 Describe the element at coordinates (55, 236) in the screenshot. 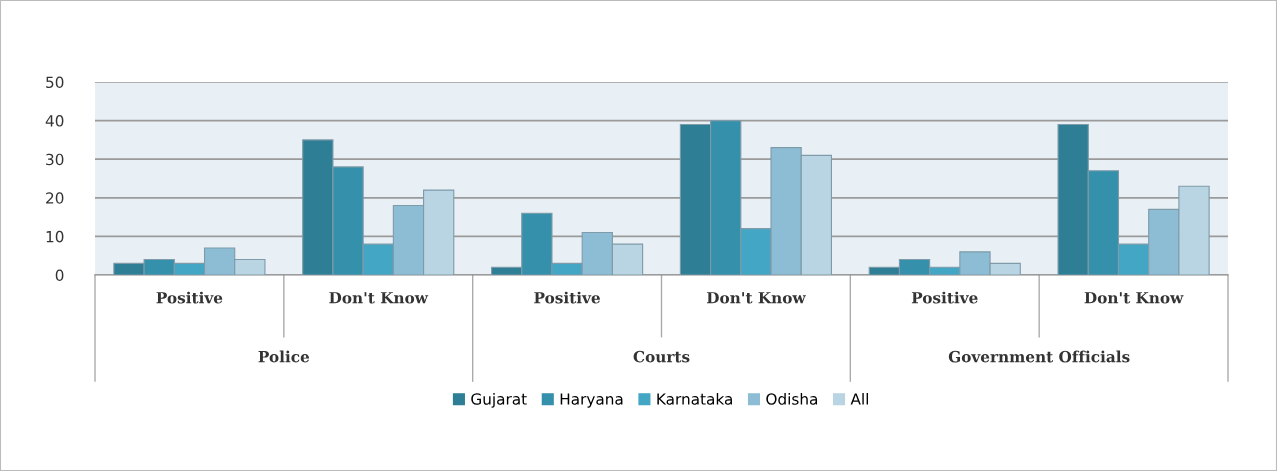

I see `y-tick-label: 10` at that location.